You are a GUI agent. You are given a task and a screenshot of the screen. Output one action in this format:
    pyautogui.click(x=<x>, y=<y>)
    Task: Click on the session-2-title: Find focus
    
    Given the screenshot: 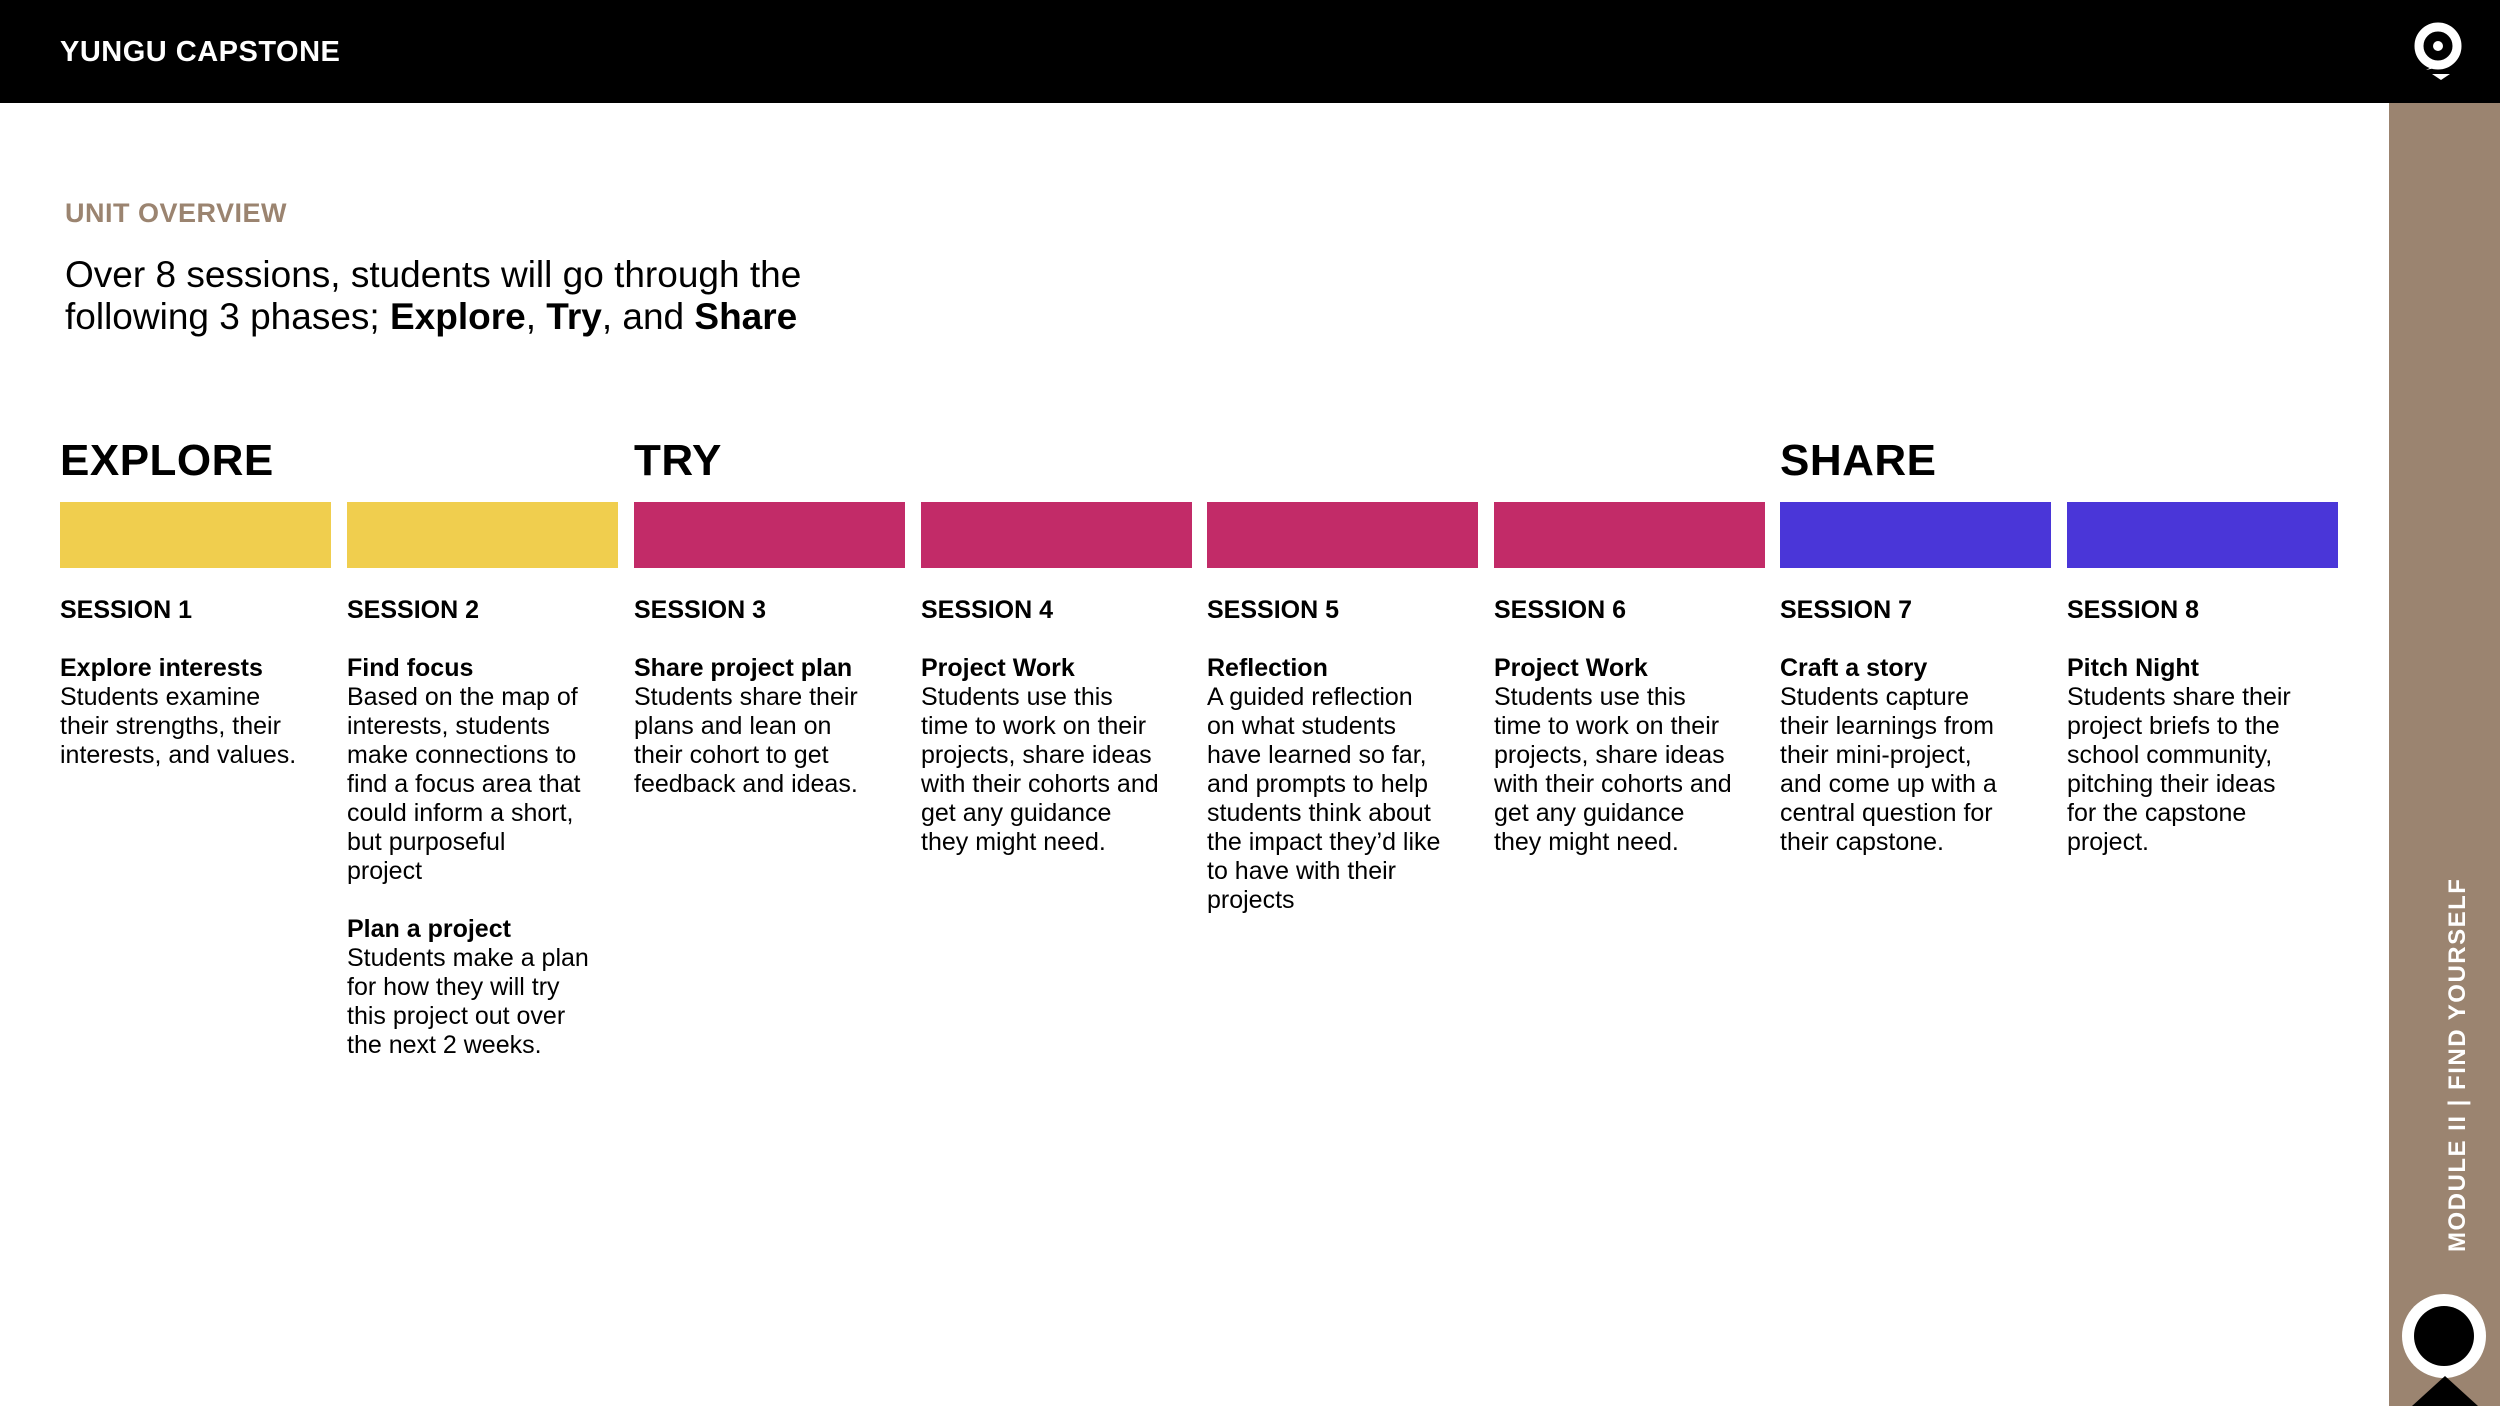 What is the action you would take?
    pyautogui.click(x=410, y=668)
    